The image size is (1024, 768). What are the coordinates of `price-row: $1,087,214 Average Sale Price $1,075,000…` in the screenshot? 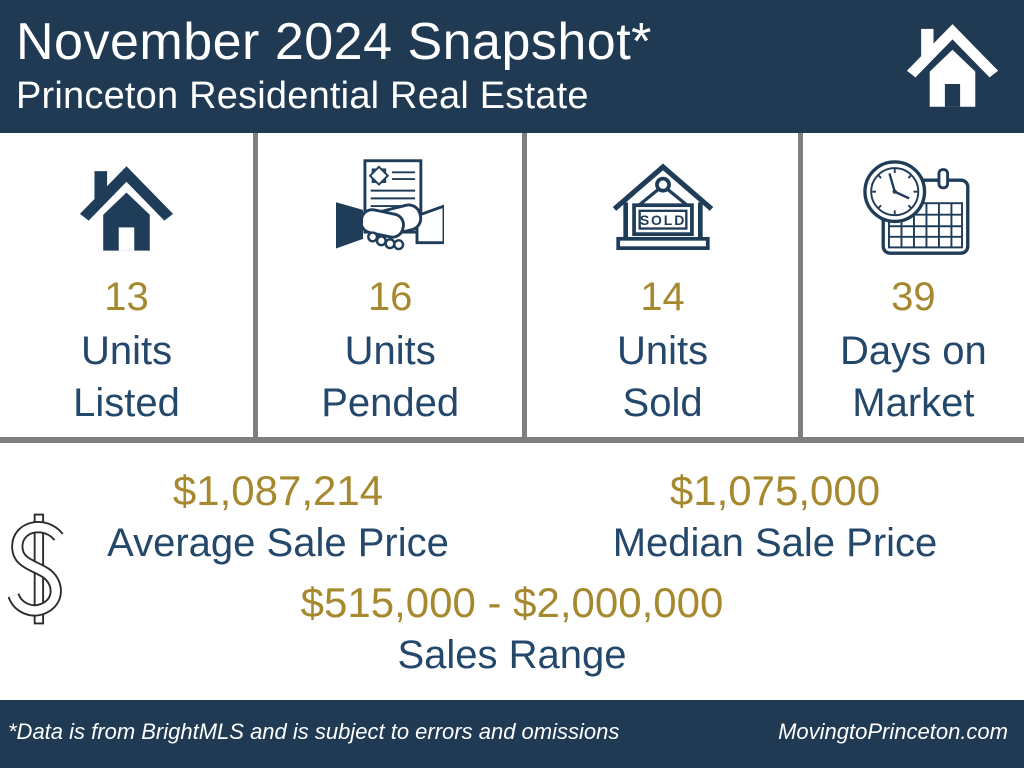 It's located at (512, 517).